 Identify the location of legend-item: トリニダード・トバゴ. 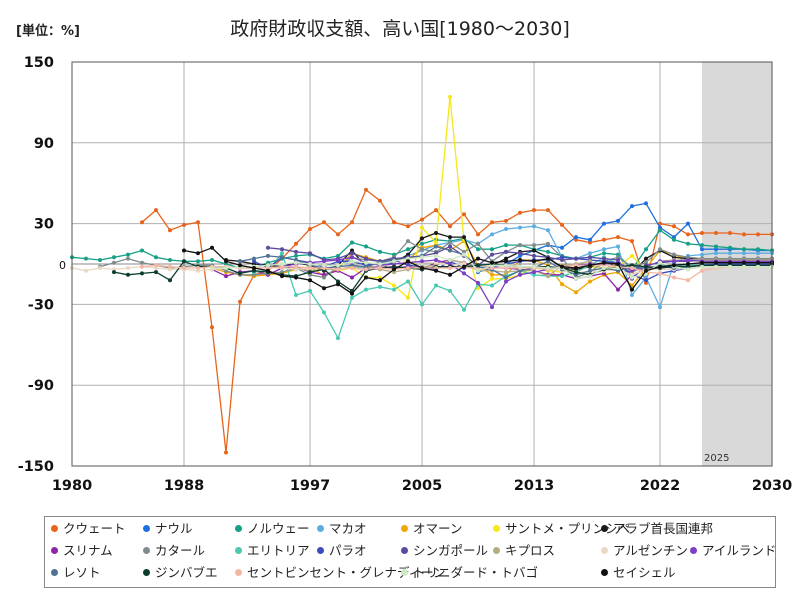
(469, 573).